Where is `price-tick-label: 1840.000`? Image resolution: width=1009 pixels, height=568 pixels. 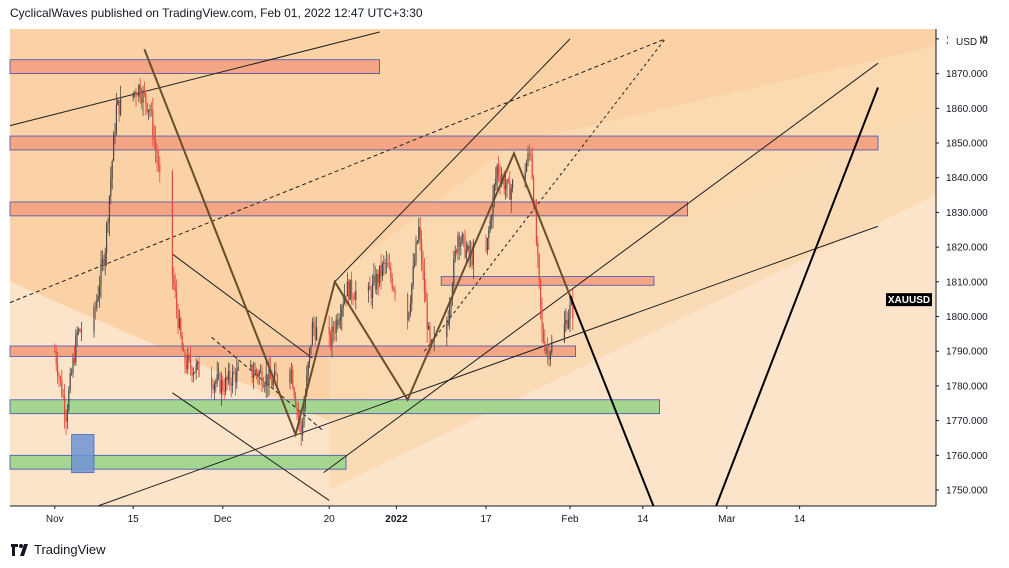 price-tick-label: 1840.000 is located at coordinates (967, 178).